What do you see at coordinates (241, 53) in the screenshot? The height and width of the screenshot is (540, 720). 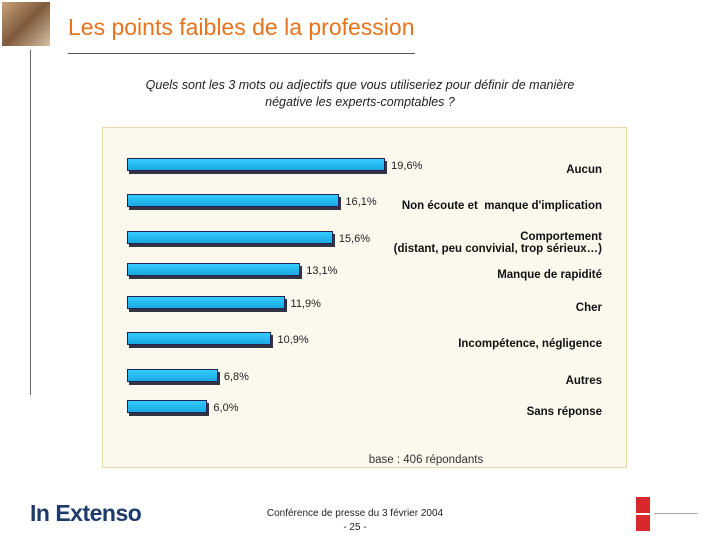 I see `title-rule` at bounding box center [241, 53].